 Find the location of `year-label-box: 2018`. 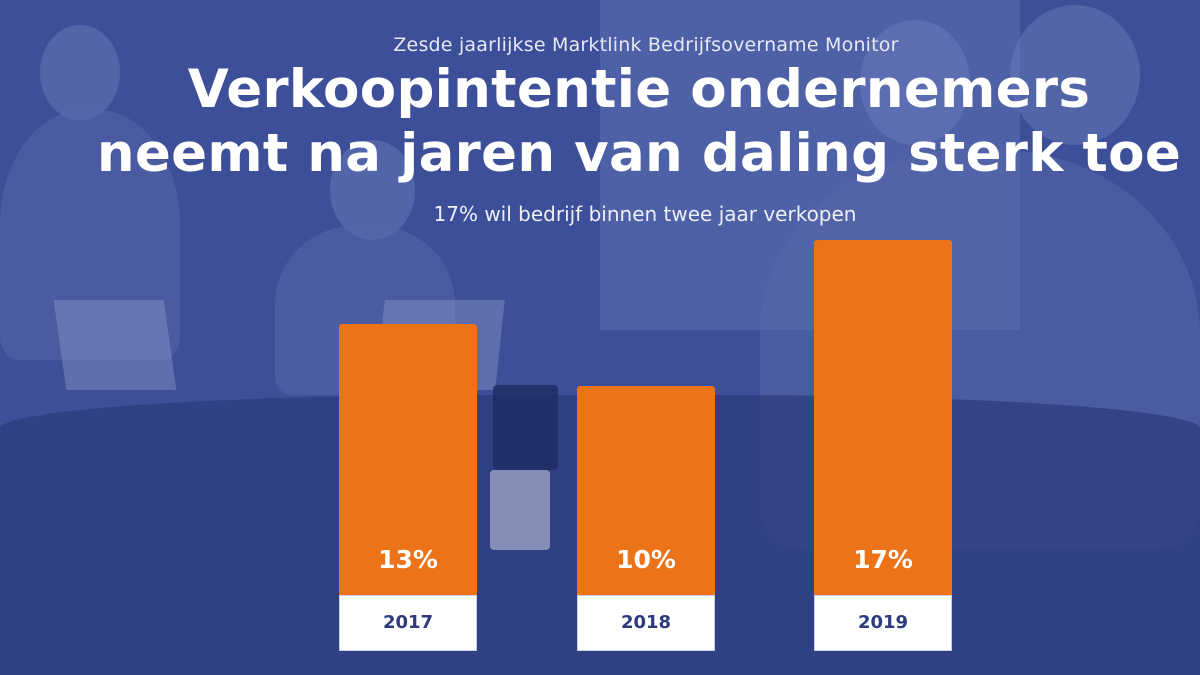

year-label-box: 2018 is located at coordinates (646, 623).